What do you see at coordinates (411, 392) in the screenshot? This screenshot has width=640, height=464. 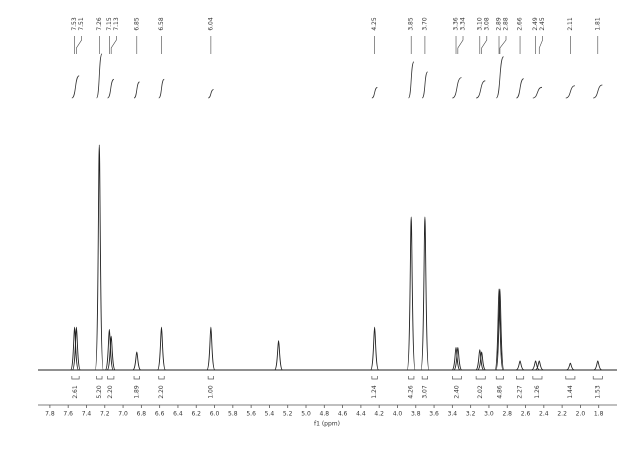 I see `integral-label: 4.26` at bounding box center [411, 392].